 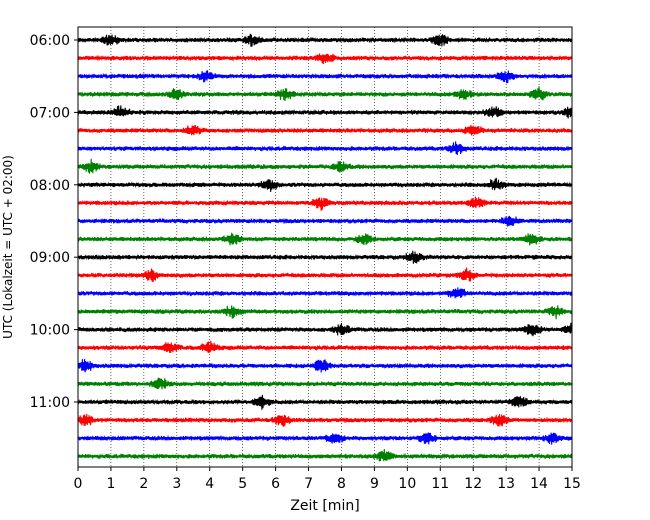 What do you see at coordinates (407, 484) in the screenshot?
I see `x-tick-label: 10` at bounding box center [407, 484].